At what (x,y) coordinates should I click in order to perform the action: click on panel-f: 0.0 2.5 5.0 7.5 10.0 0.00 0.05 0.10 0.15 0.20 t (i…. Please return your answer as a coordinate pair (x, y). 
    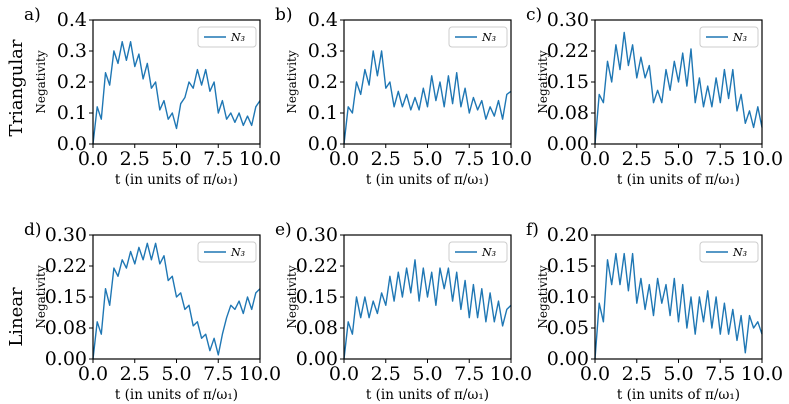
    Looking at the image, I should click on (654, 311).